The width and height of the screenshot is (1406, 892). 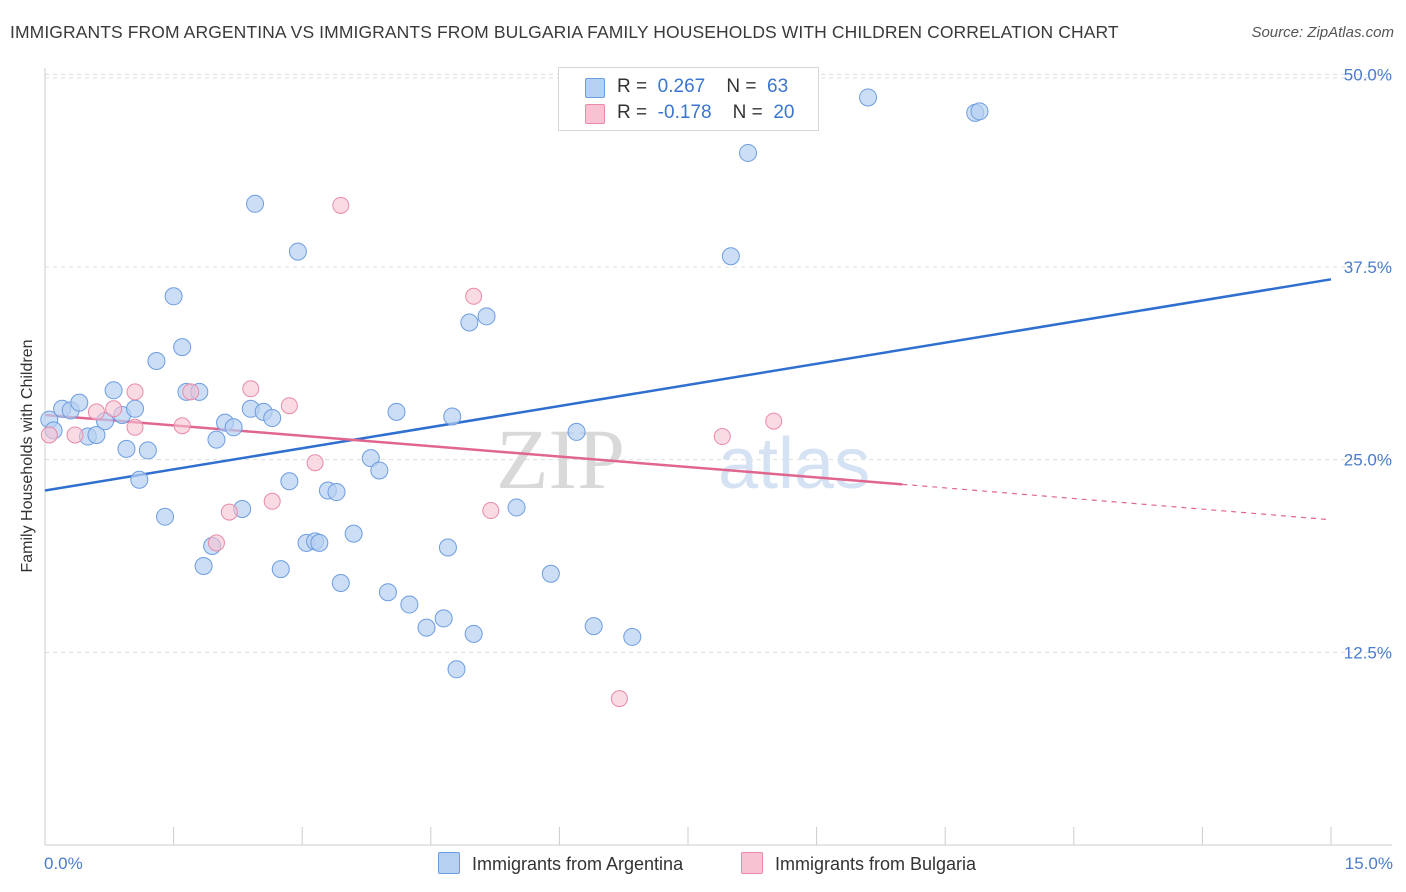 I want to click on trend-line-bulgaria-extension, so click(x=1117, y=502).